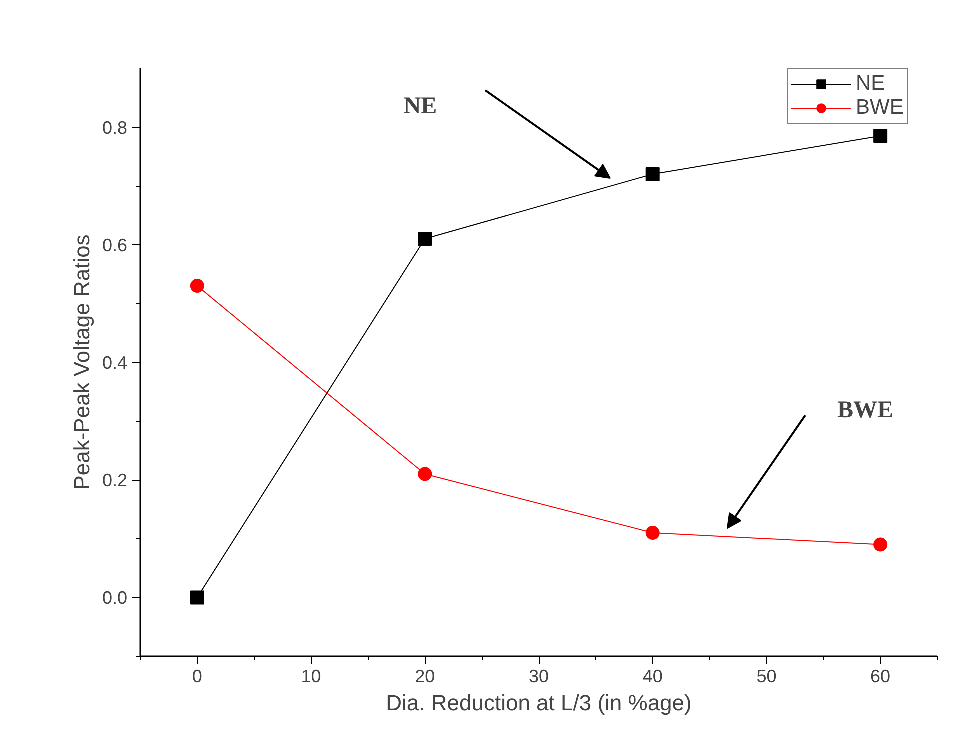 This screenshot has width=965, height=748. Describe the element at coordinates (652, 676) in the screenshot. I see `x-tick-label: 40` at that location.